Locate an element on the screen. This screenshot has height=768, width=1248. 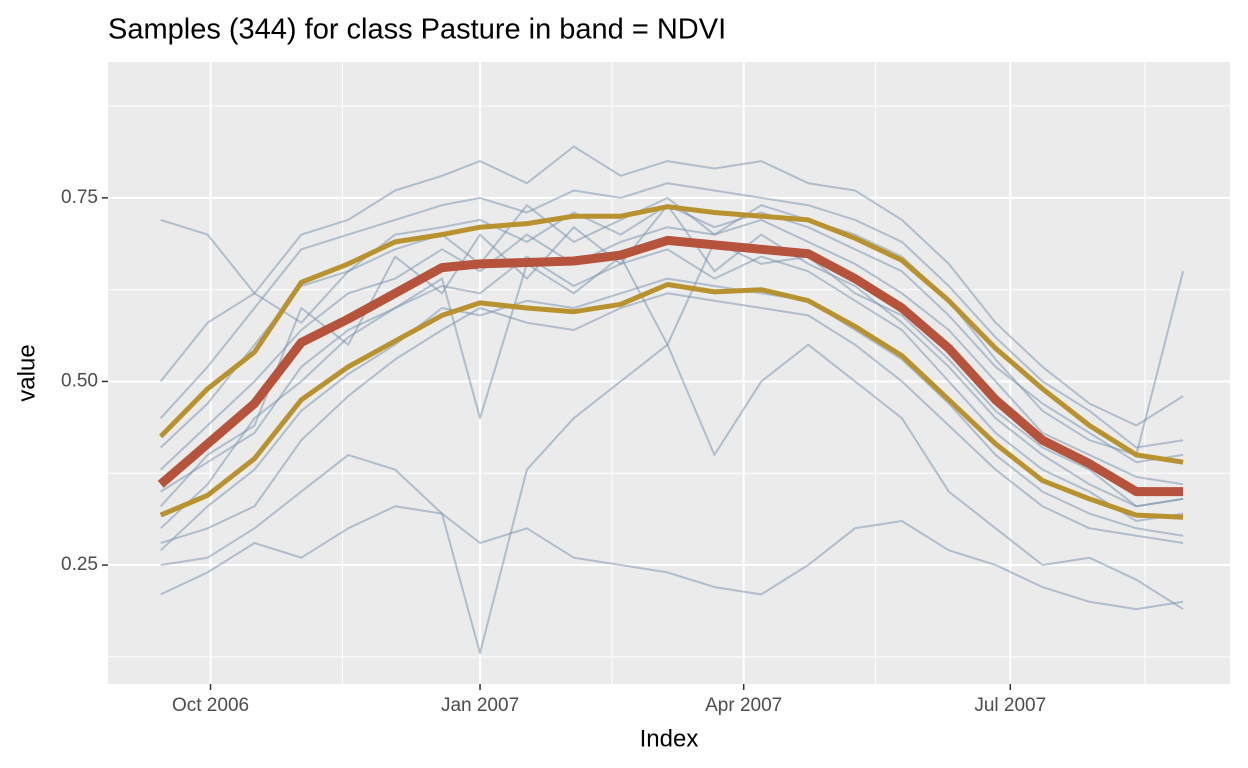
y-tick-label: 0.75 is located at coordinates (79, 197).